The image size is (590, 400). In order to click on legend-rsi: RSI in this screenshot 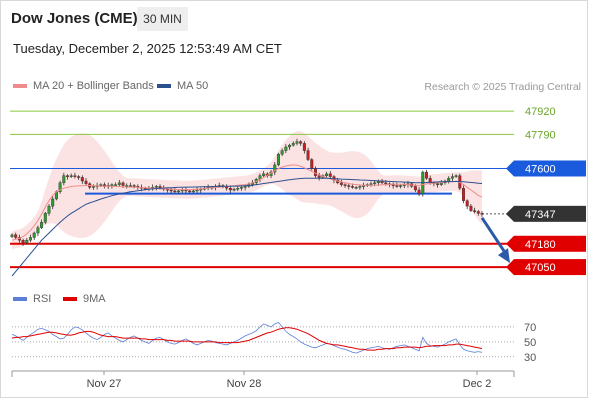, I will do `click(32, 299)`.